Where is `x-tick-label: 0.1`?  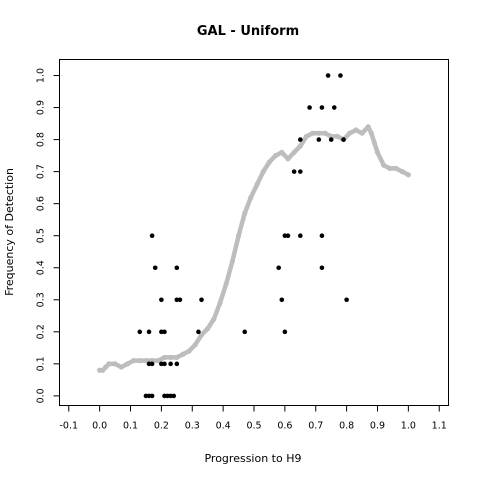
x-tick-label: 0.1 is located at coordinates (130, 426).